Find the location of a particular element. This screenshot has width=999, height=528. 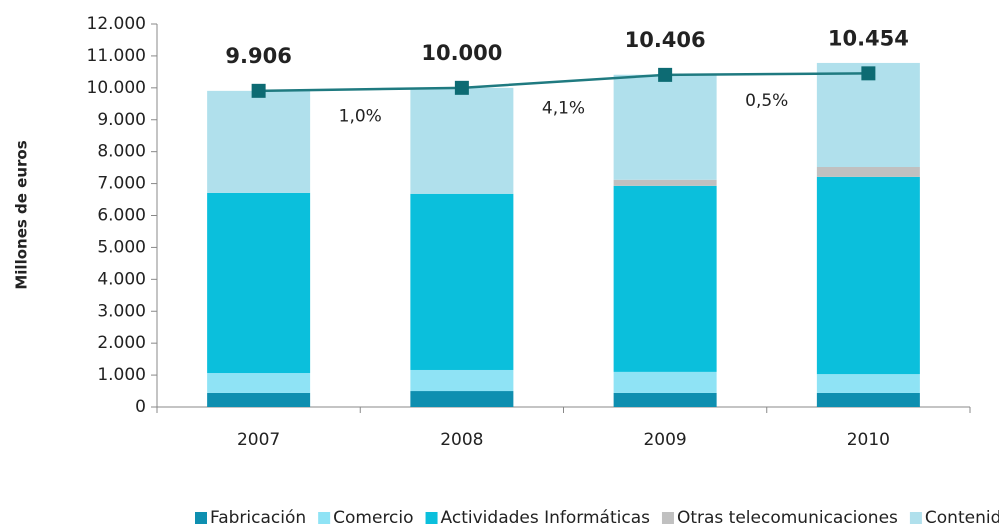

x-tick-label: 2010 is located at coordinates (868, 440).